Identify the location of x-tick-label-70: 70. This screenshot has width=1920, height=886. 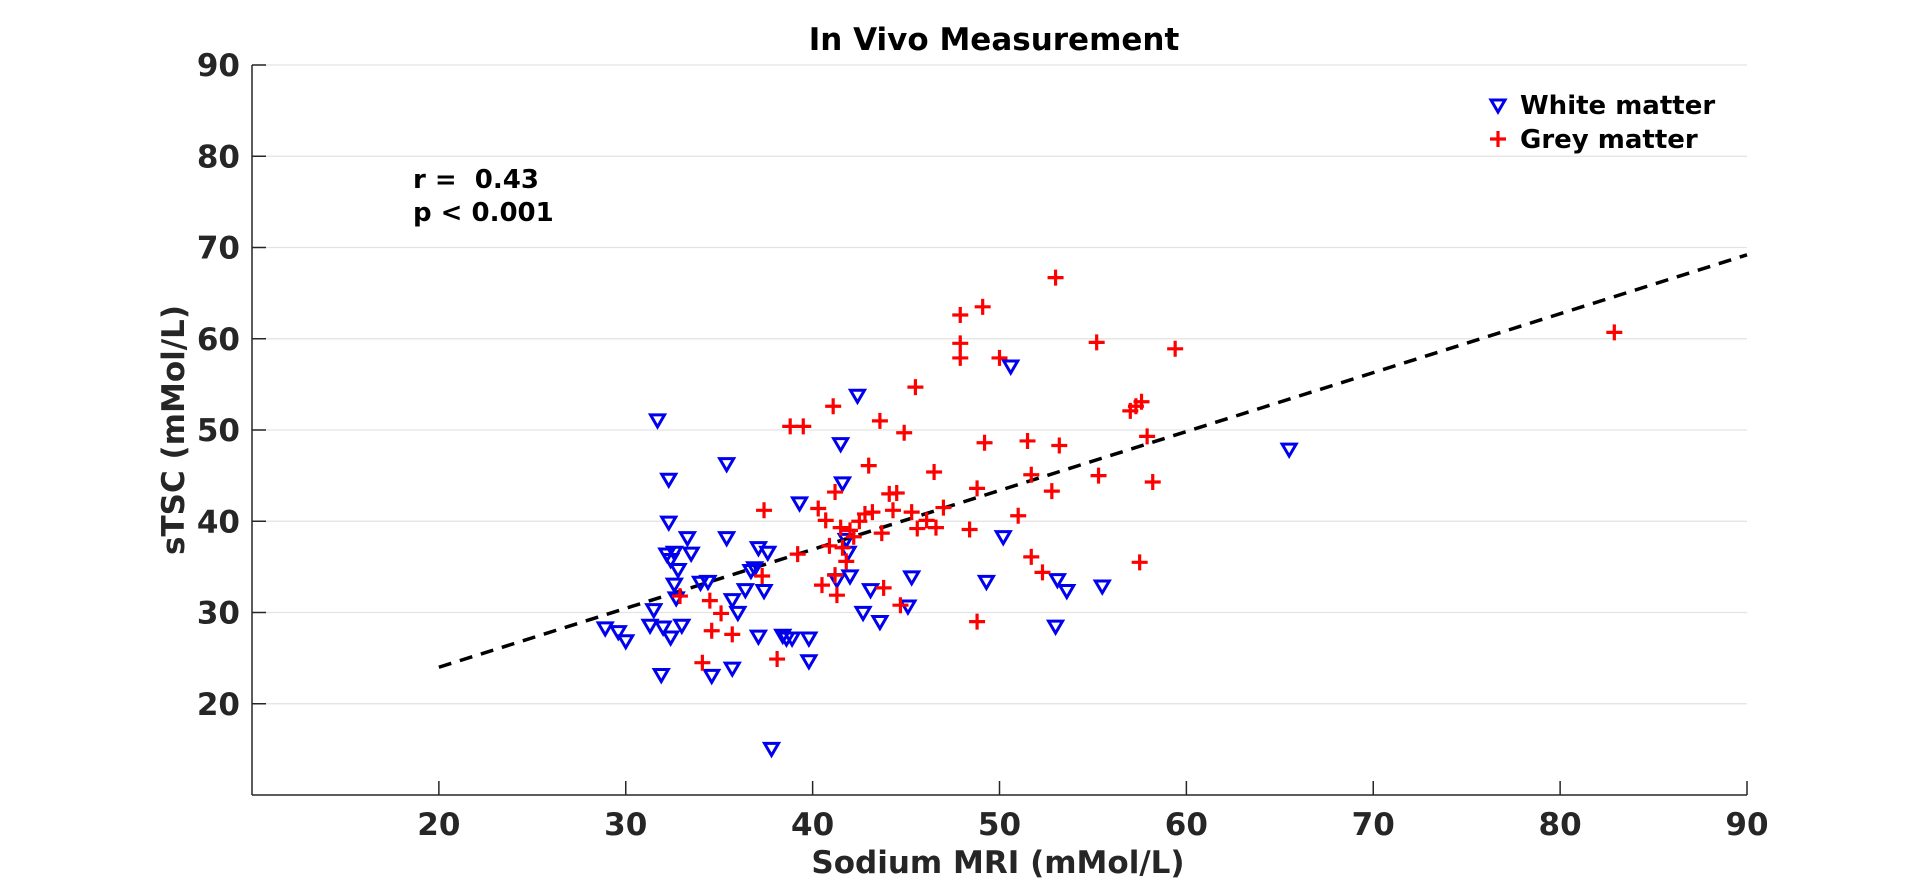
(1373, 825).